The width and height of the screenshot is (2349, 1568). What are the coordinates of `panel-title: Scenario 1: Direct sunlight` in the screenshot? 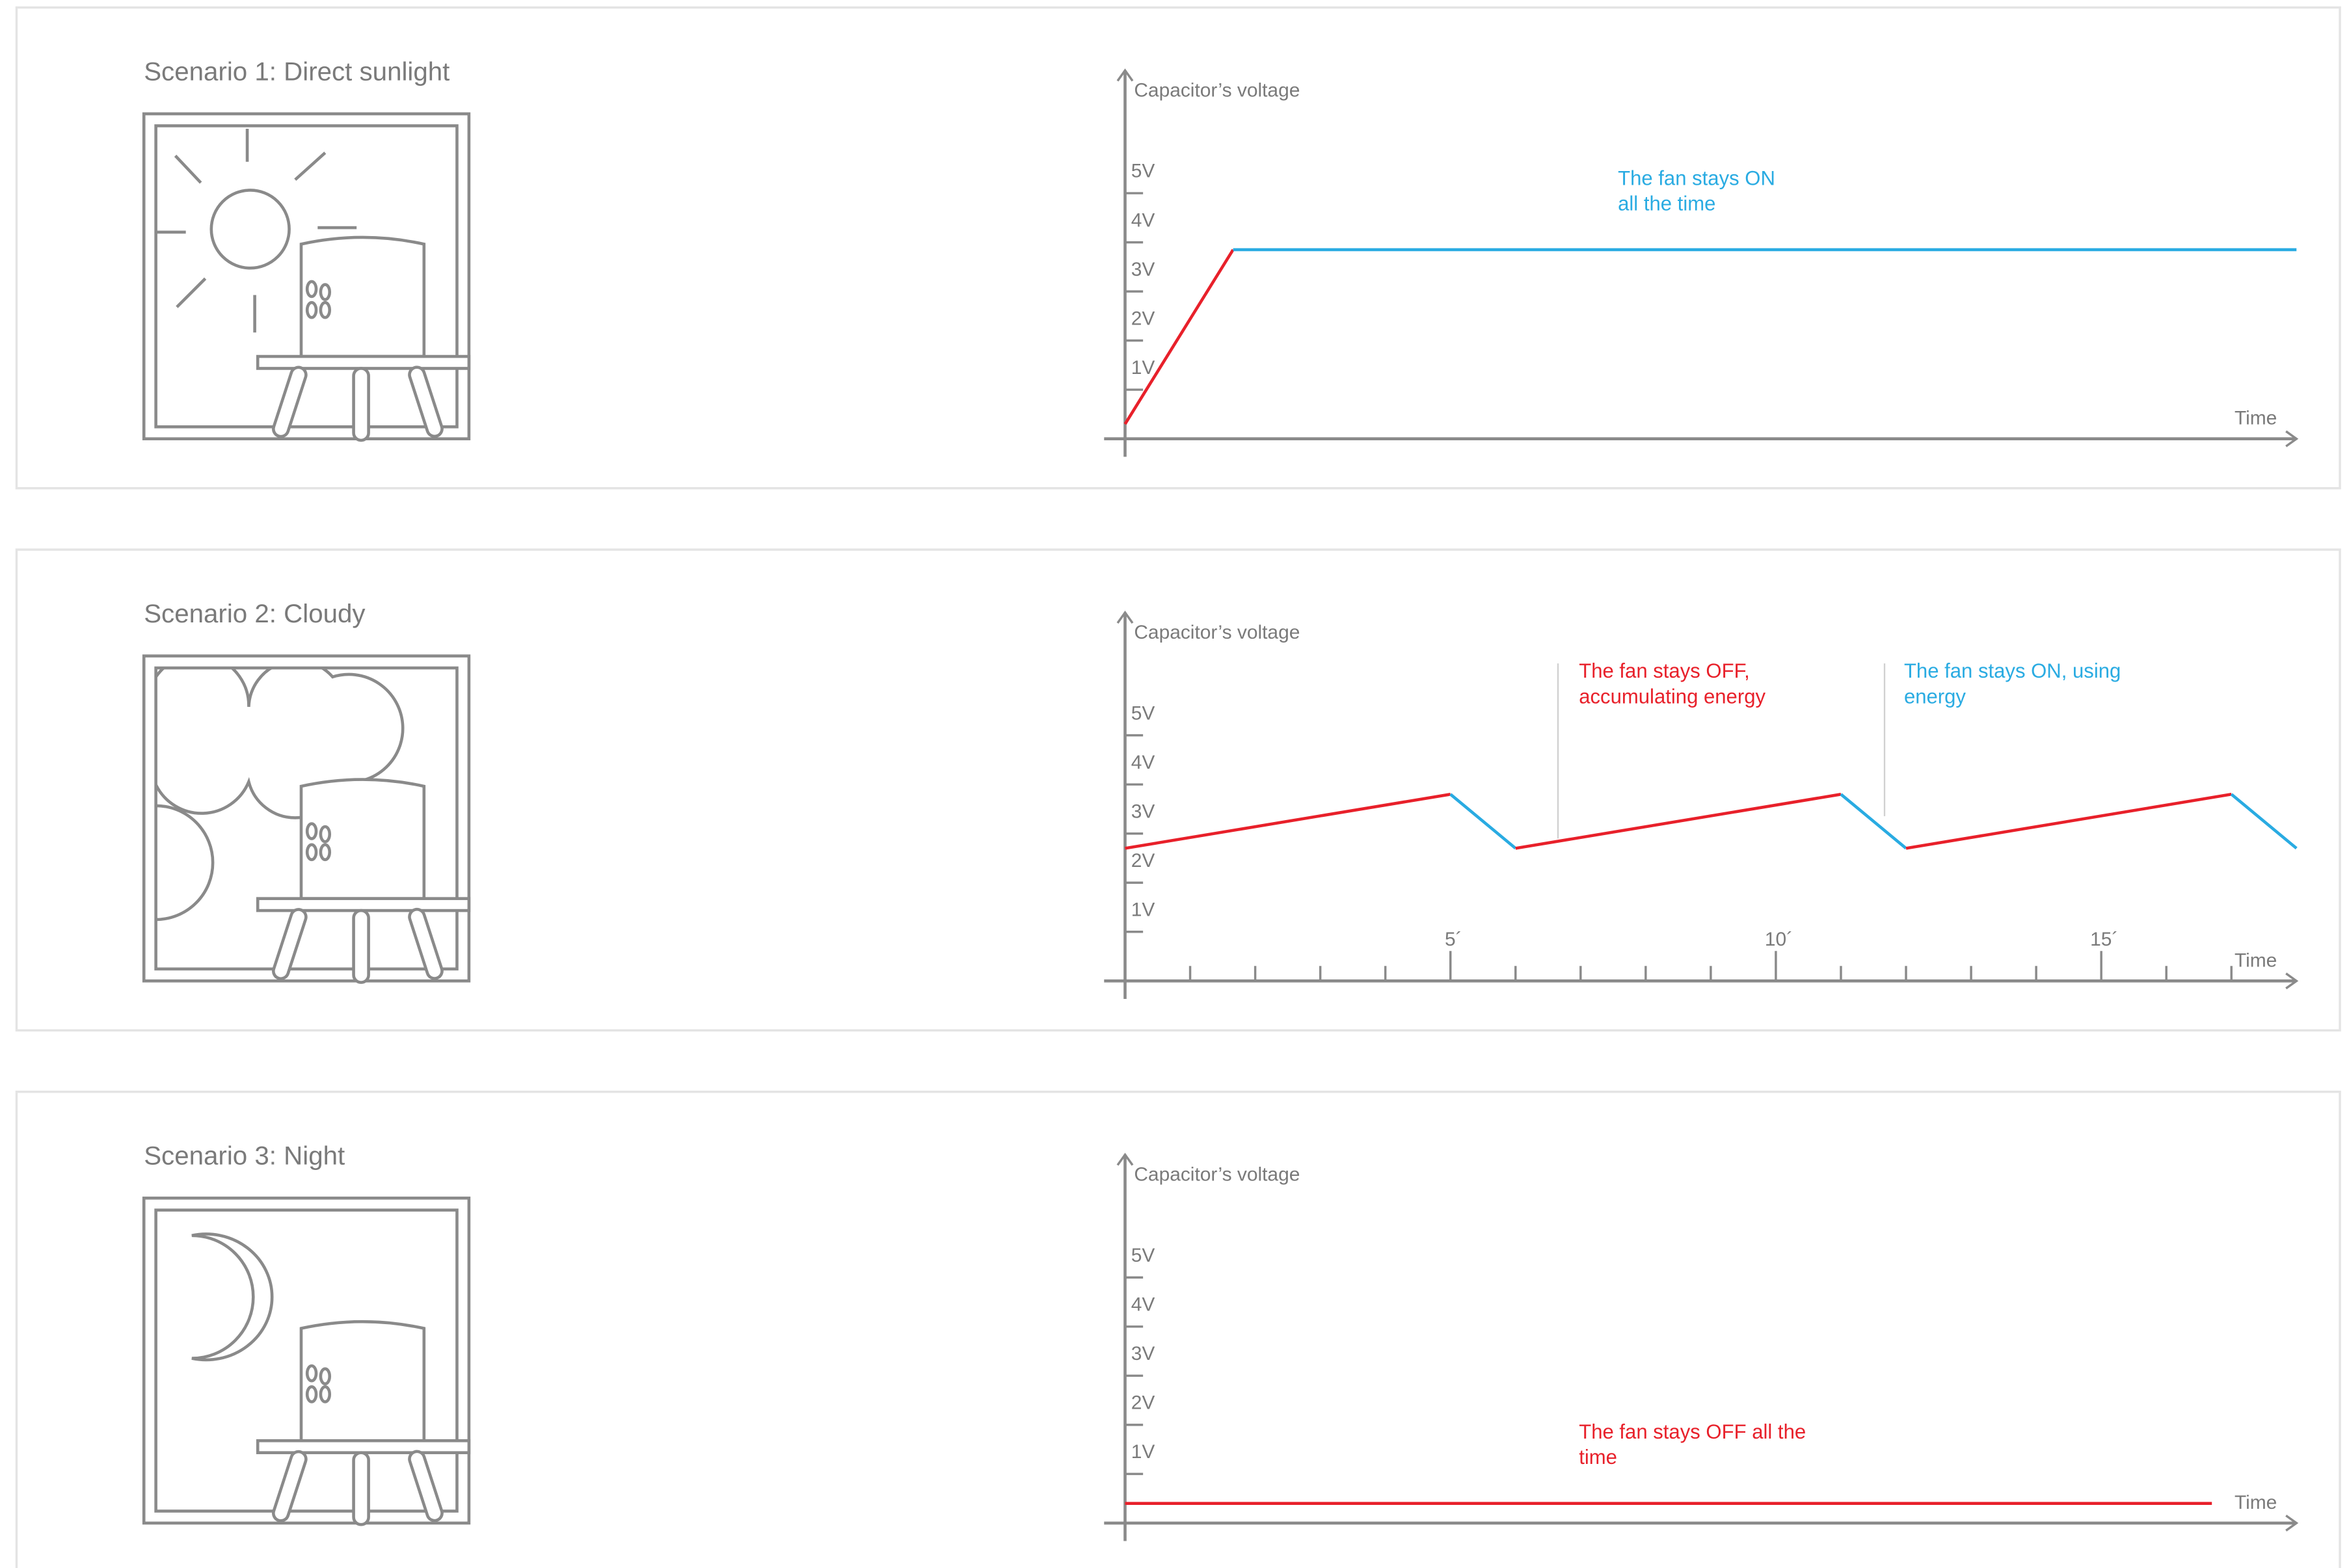 It's located at (297, 71).